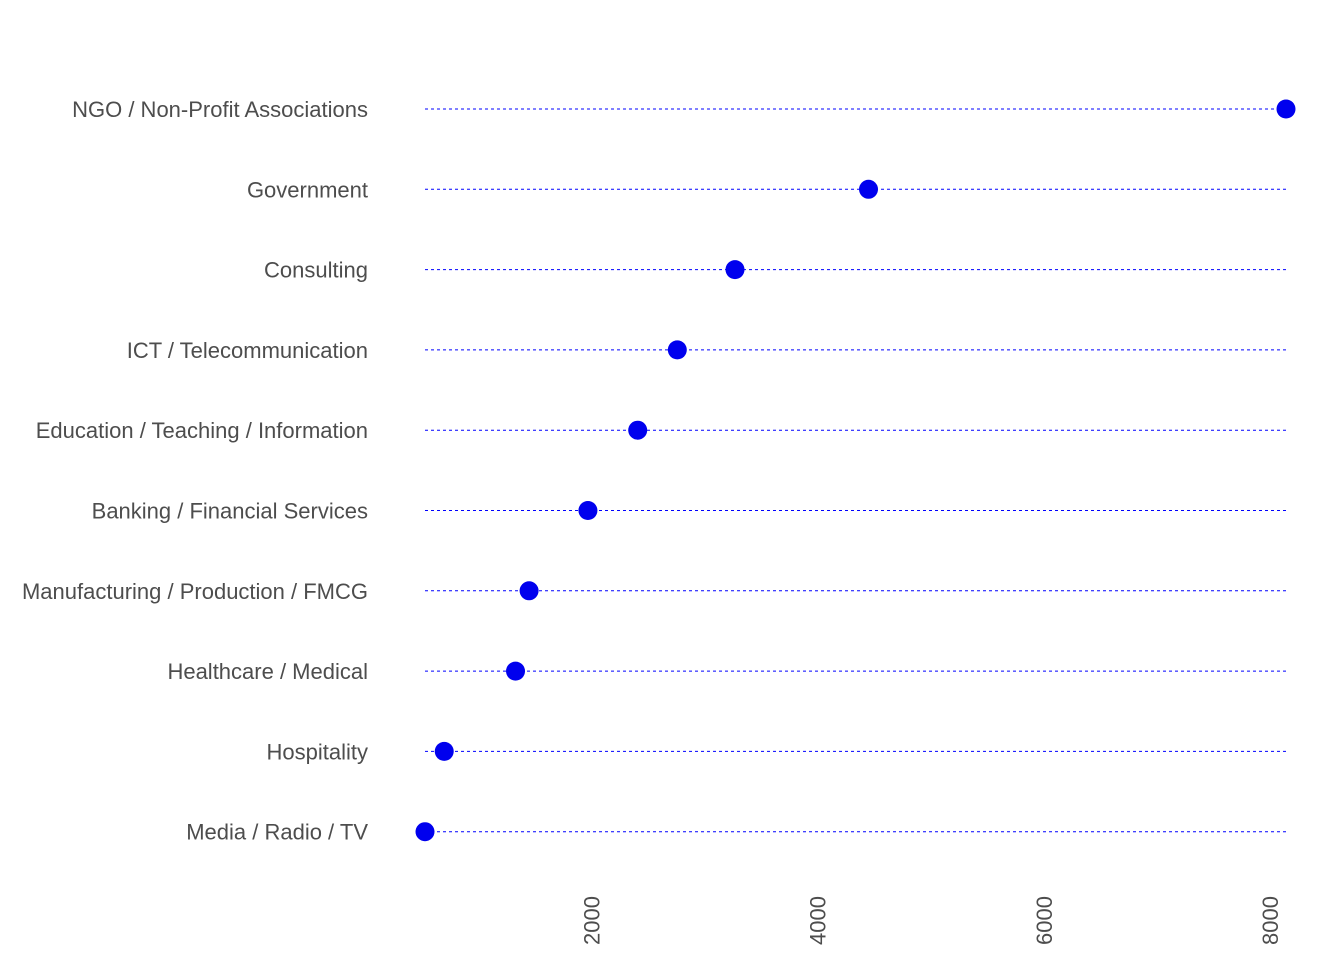 This screenshot has height=960, width=1344. What do you see at coordinates (1270, 920) in the screenshot?
I see `x-tick-label: 8000` at bounding box center [1270, 920].